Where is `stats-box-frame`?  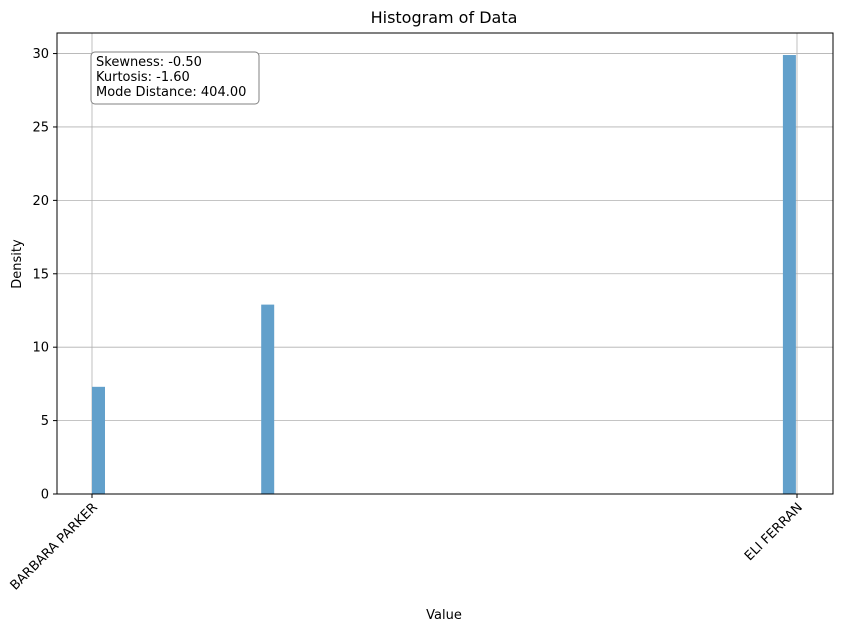 stats-box-frame is located at coordinates (175, 78).